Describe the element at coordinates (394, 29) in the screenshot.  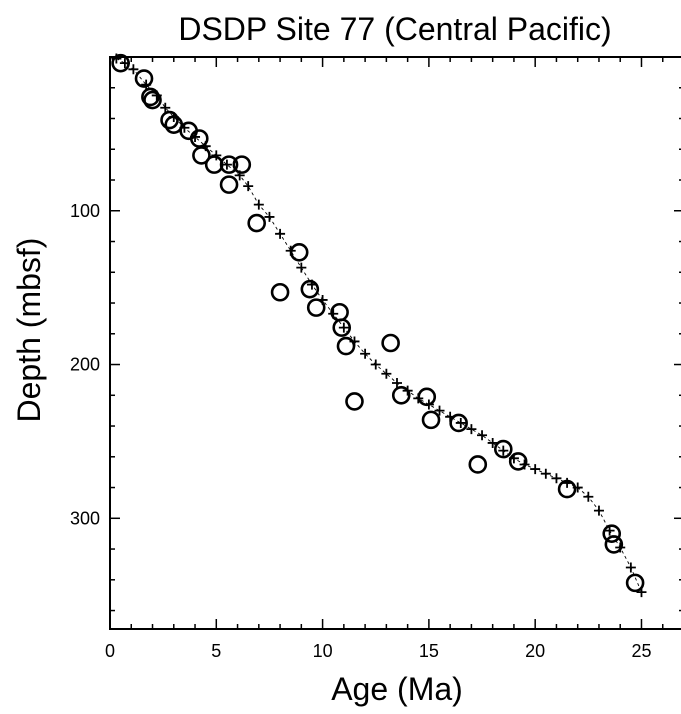
I see `chart-title: DSDP Site 77 (Central Pacific)` at that location.